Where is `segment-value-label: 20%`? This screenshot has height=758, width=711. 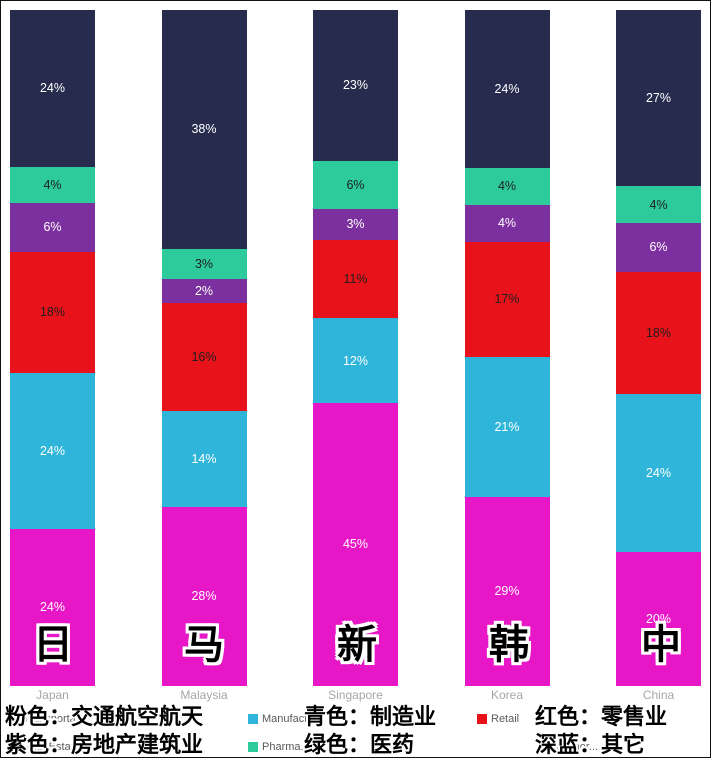
segment-value-label: 20% is located at coordinates (658, 618).